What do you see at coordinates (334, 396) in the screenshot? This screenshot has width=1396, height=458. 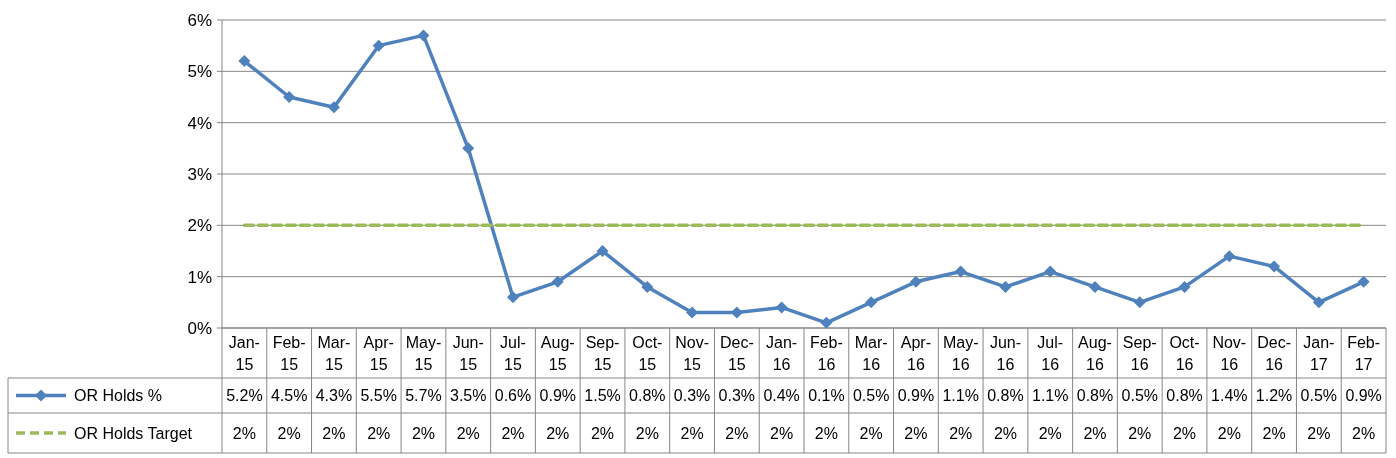 I see `data-label: 4.3%` at bounding box center [334, 396].